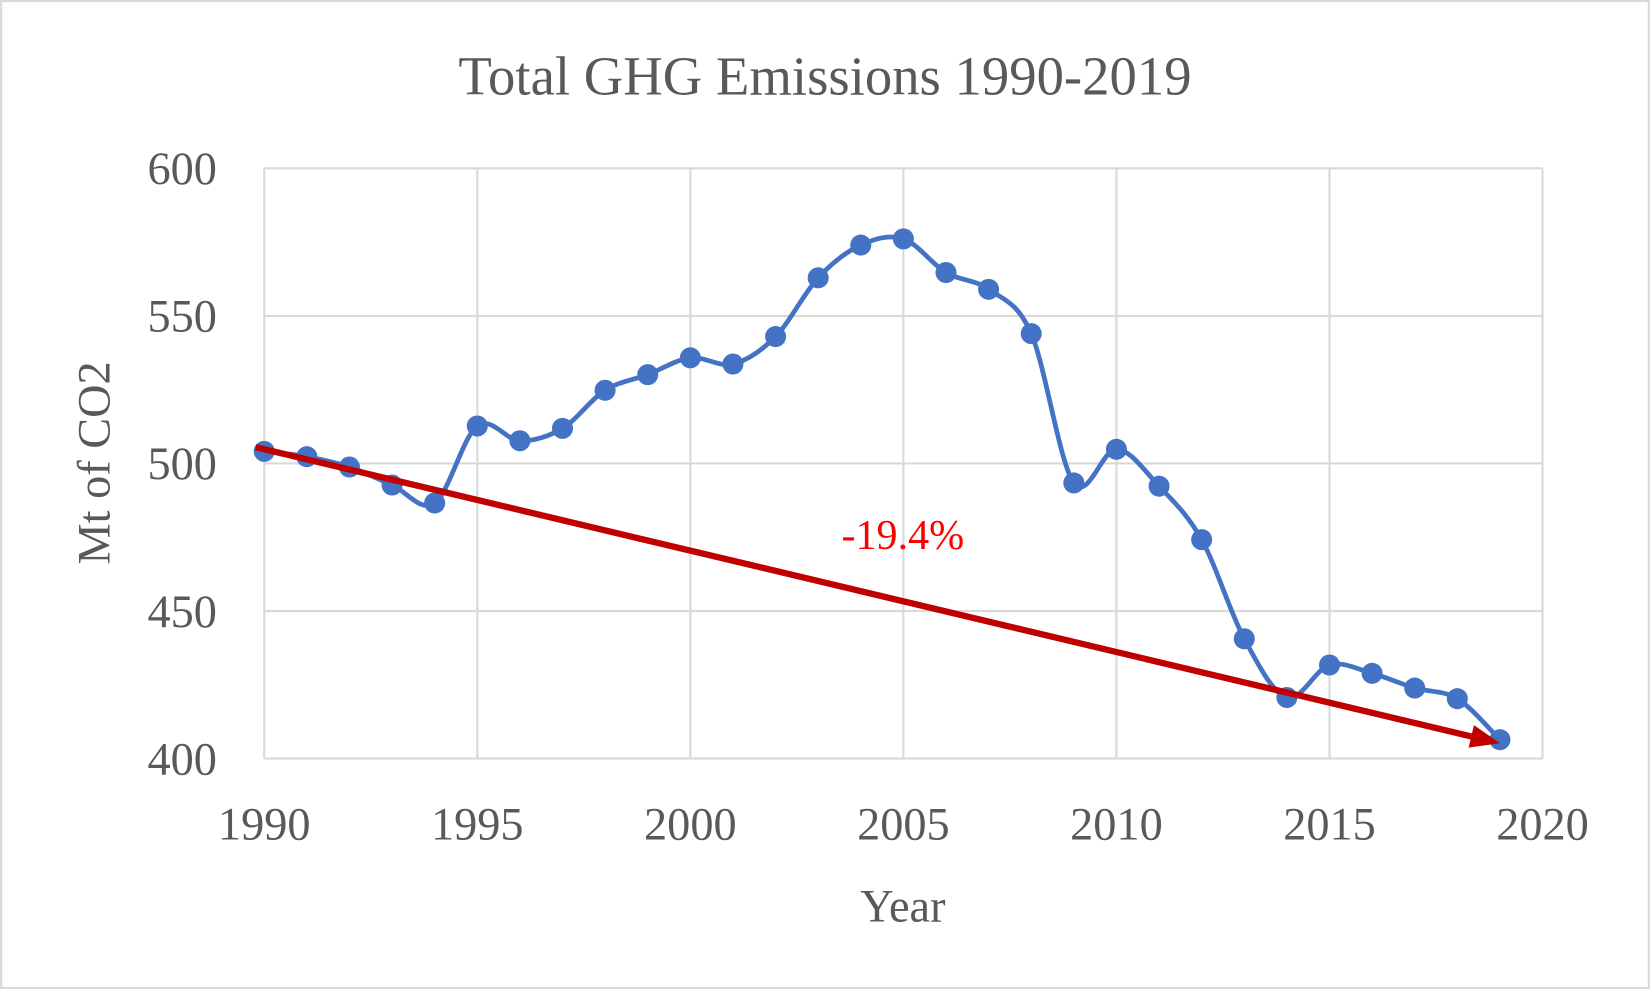 The height and width of the screenshot is (989, 1650). What do you see at coordinates (181, 612) in the screenshot?
I see `y-tick-label: 450` at bounding box center [181, 612].